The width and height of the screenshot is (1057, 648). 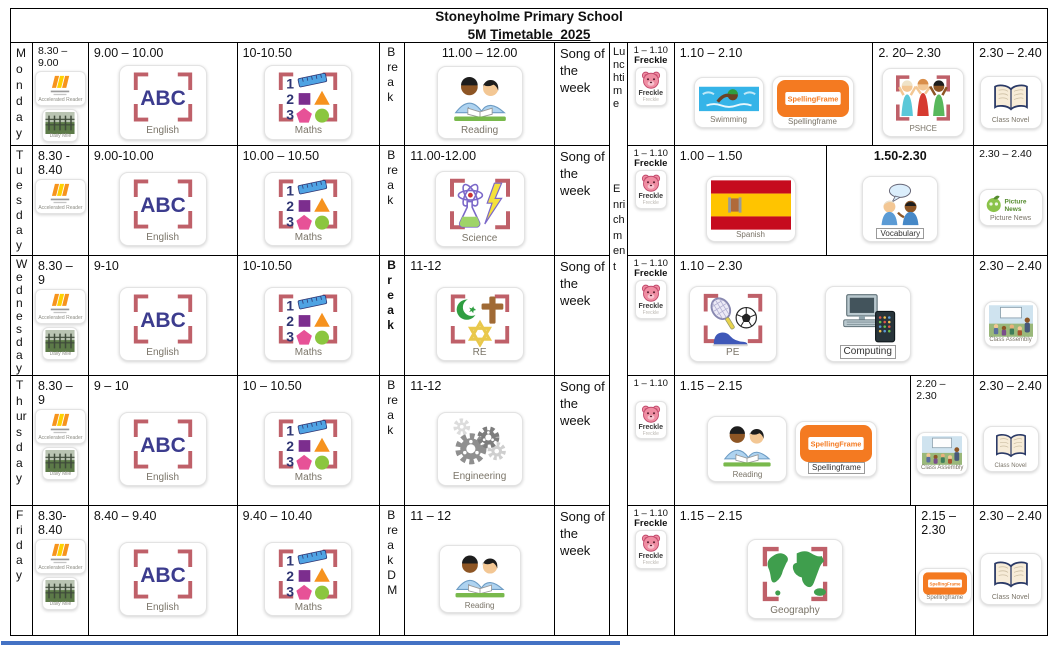 I want to click on time-label: 2. 20– 2.30, so click(x=909, y=53).